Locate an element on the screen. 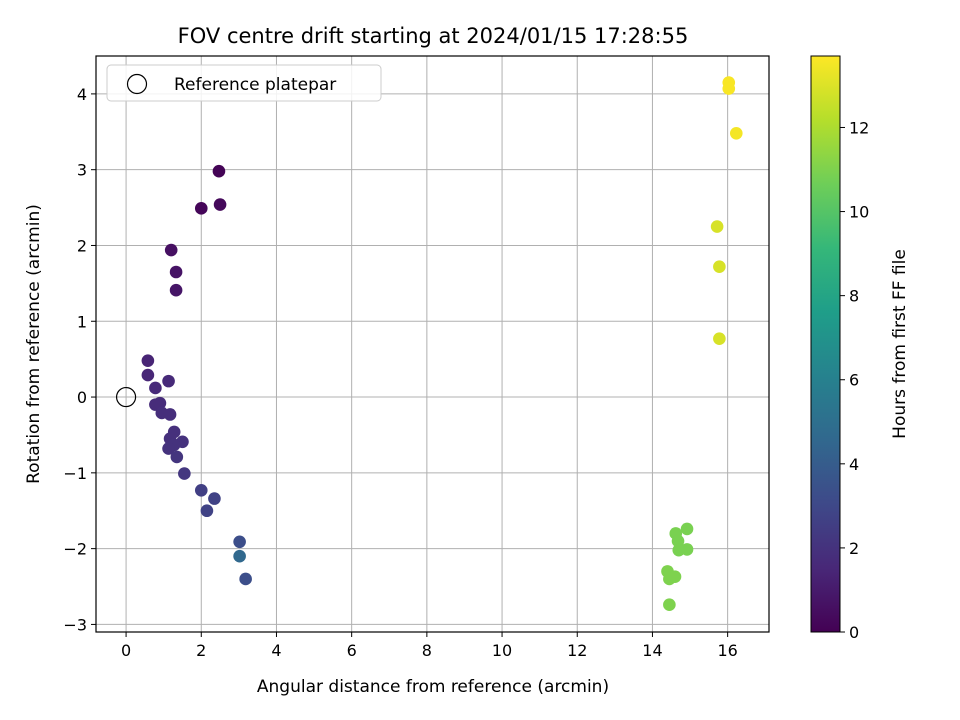 Image resolution: width=960 pixels, height=720 pixels. colorbar: 0 2 4 6 8 10 12 Hours from first FF file is located at coordinates (860, 348).